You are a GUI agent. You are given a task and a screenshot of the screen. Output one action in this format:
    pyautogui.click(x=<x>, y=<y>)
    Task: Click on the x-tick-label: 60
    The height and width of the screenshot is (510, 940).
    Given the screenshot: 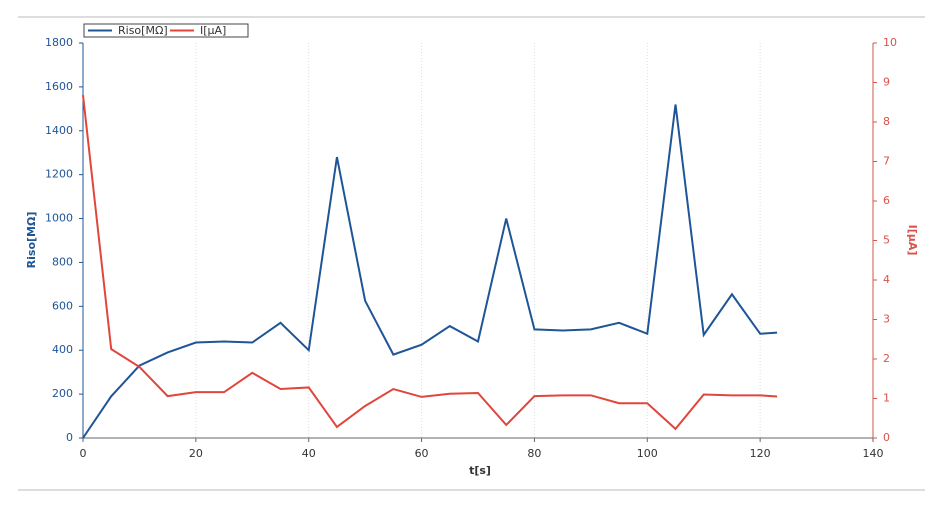 What is the action you would take?
    pyautogui.click(x=422, y=453)
    